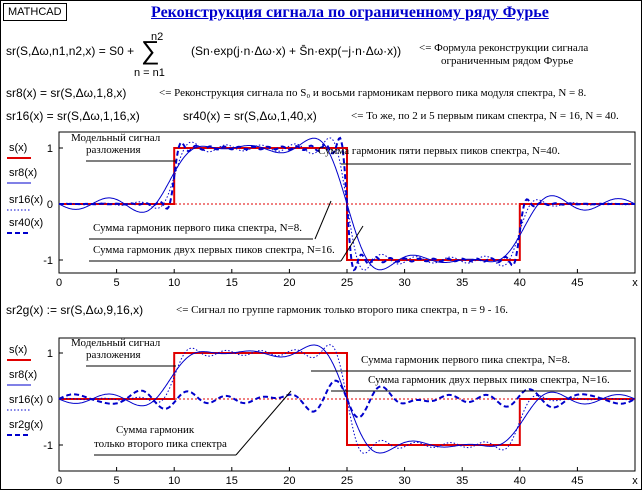 This screenshot has height=490, width=642. Describe the element at coordinates (150, 50) in the screenshot. I see `sum-sign: ∑` at that location.